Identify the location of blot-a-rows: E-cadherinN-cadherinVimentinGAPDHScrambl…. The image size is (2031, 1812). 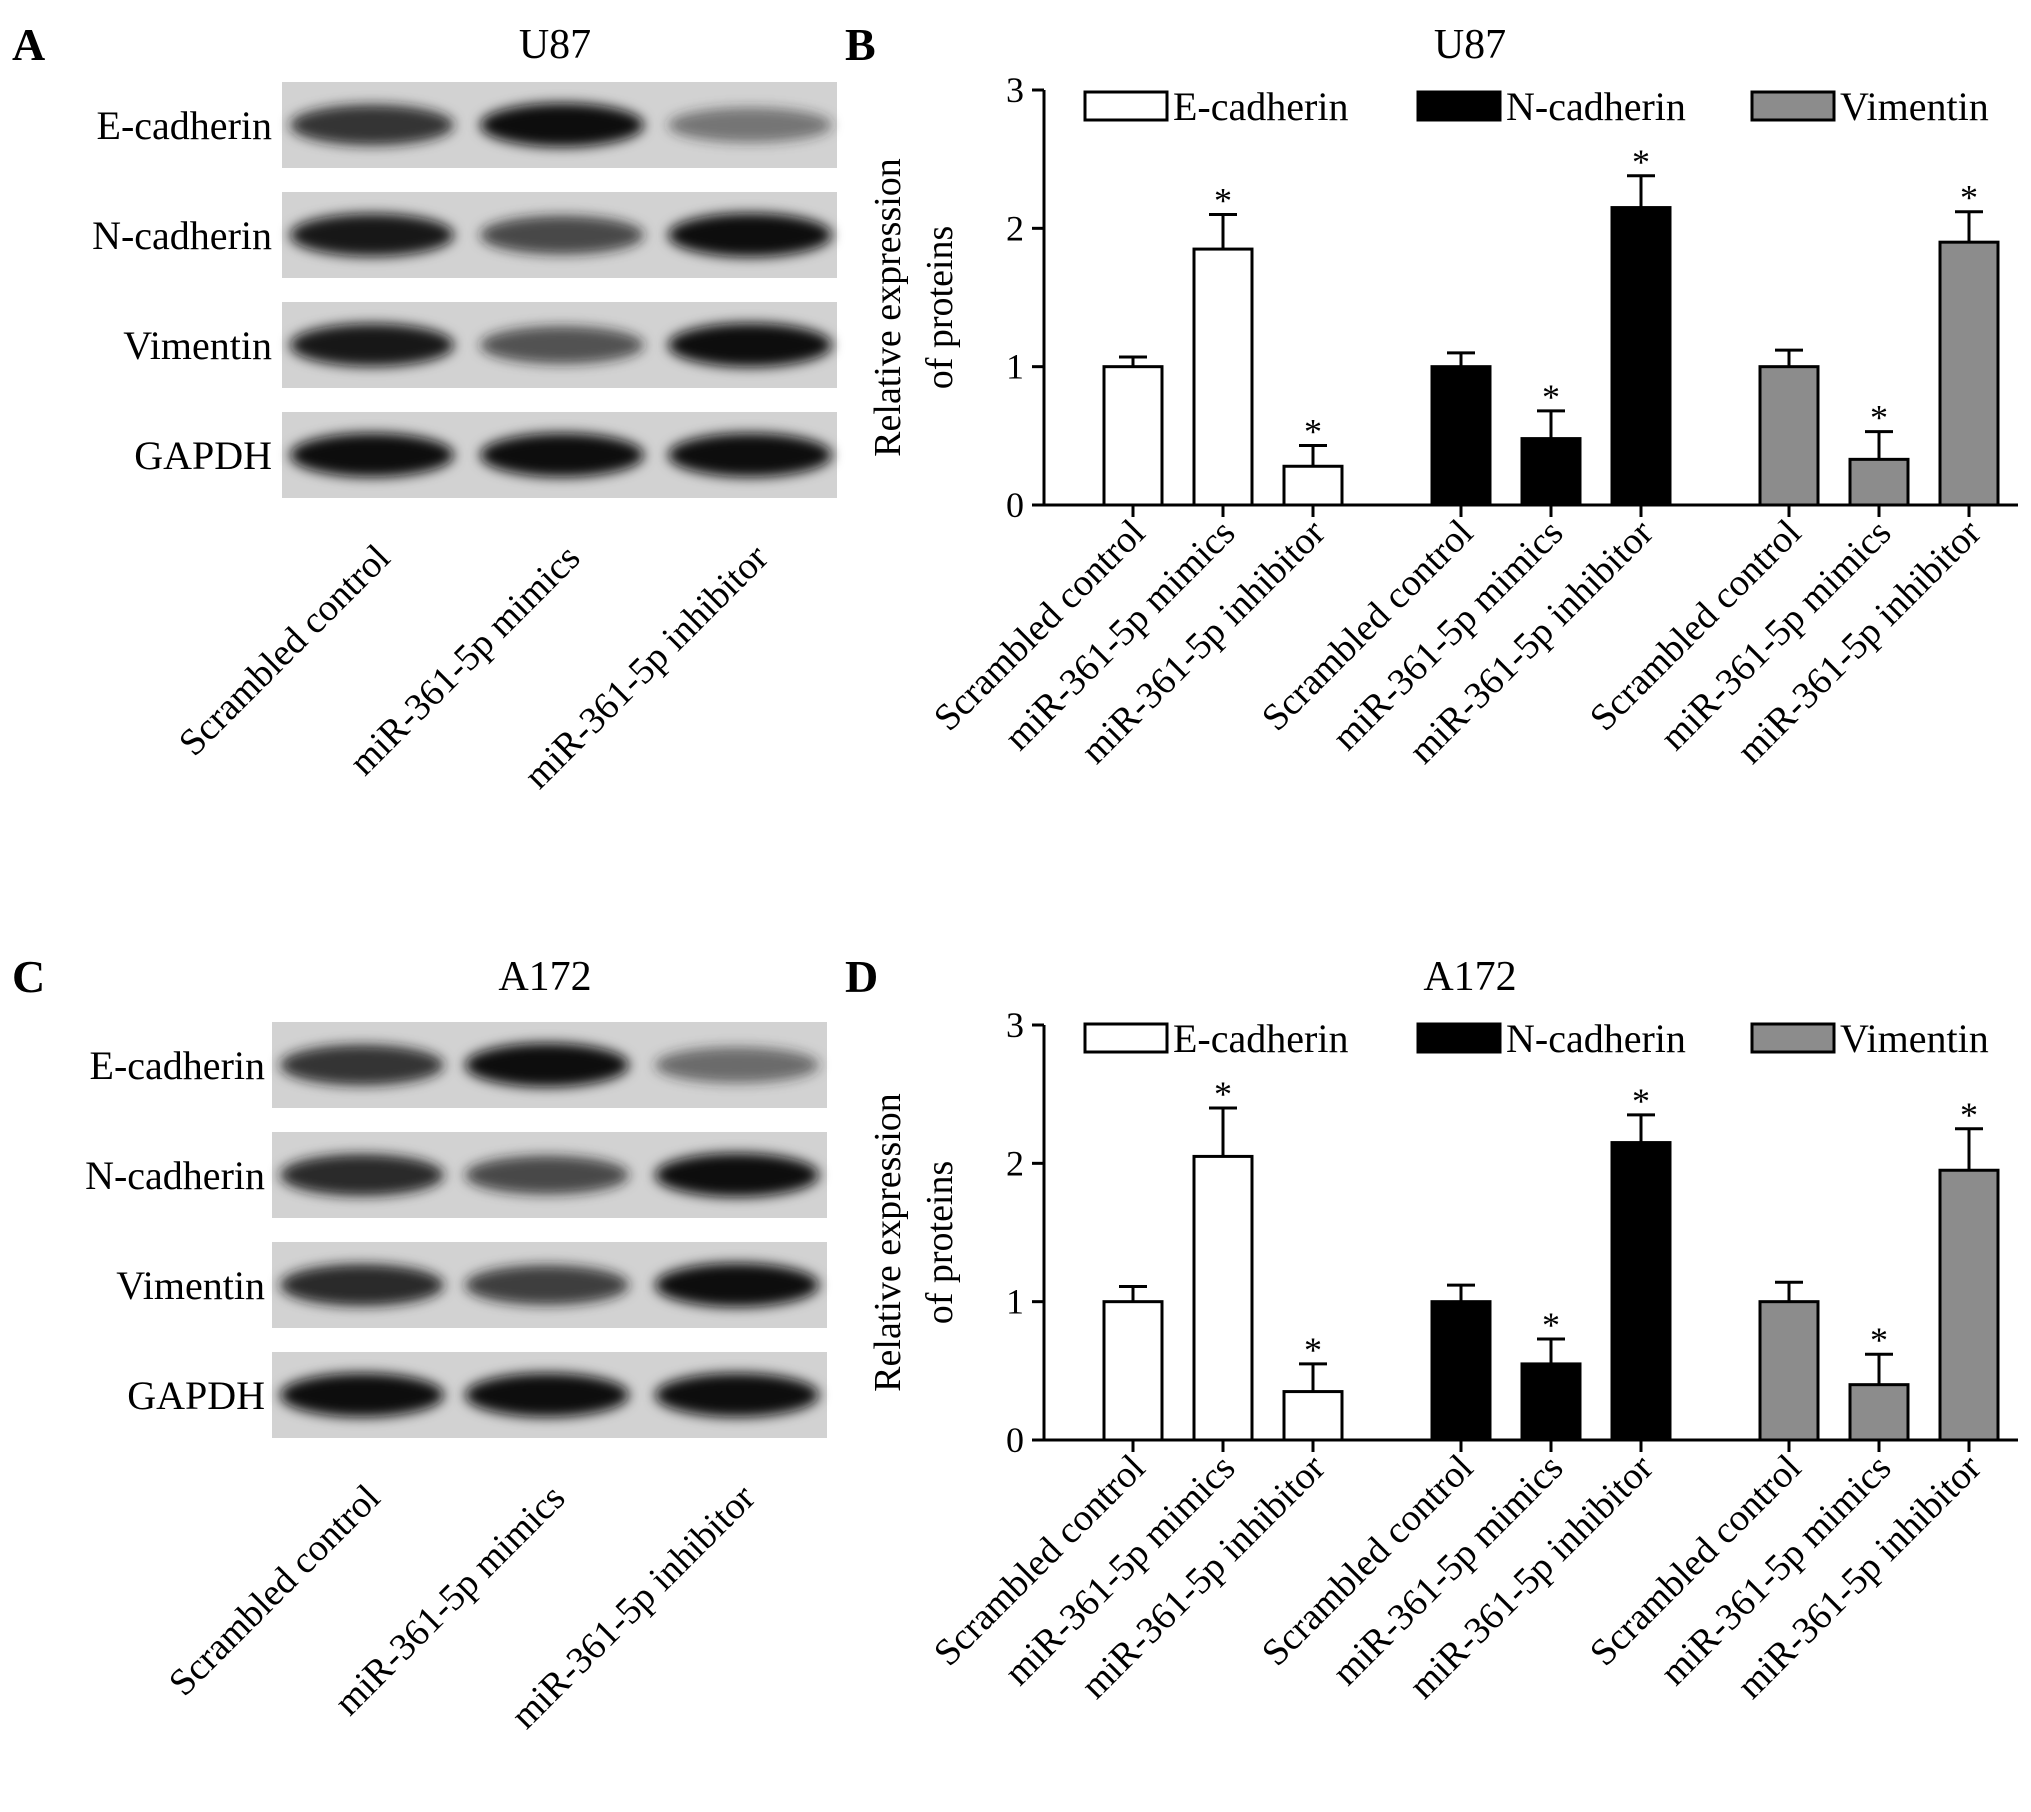
(464, 439).